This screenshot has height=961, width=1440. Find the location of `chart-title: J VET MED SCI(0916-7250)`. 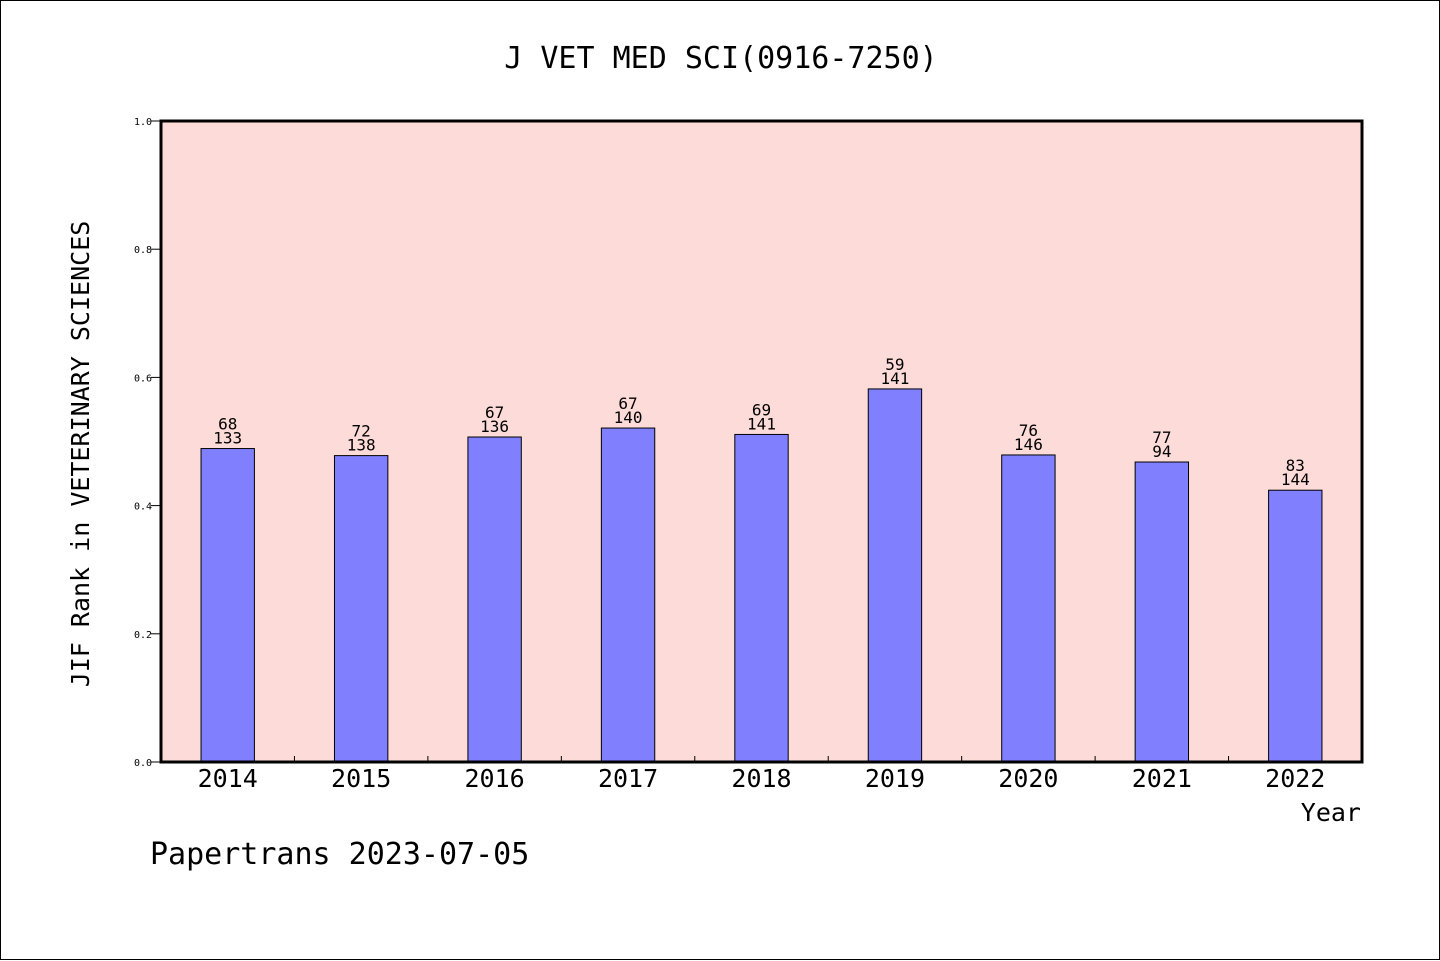

chart-title: J VET MED SCI(0916-7250) is located at coordinates (720, 58).